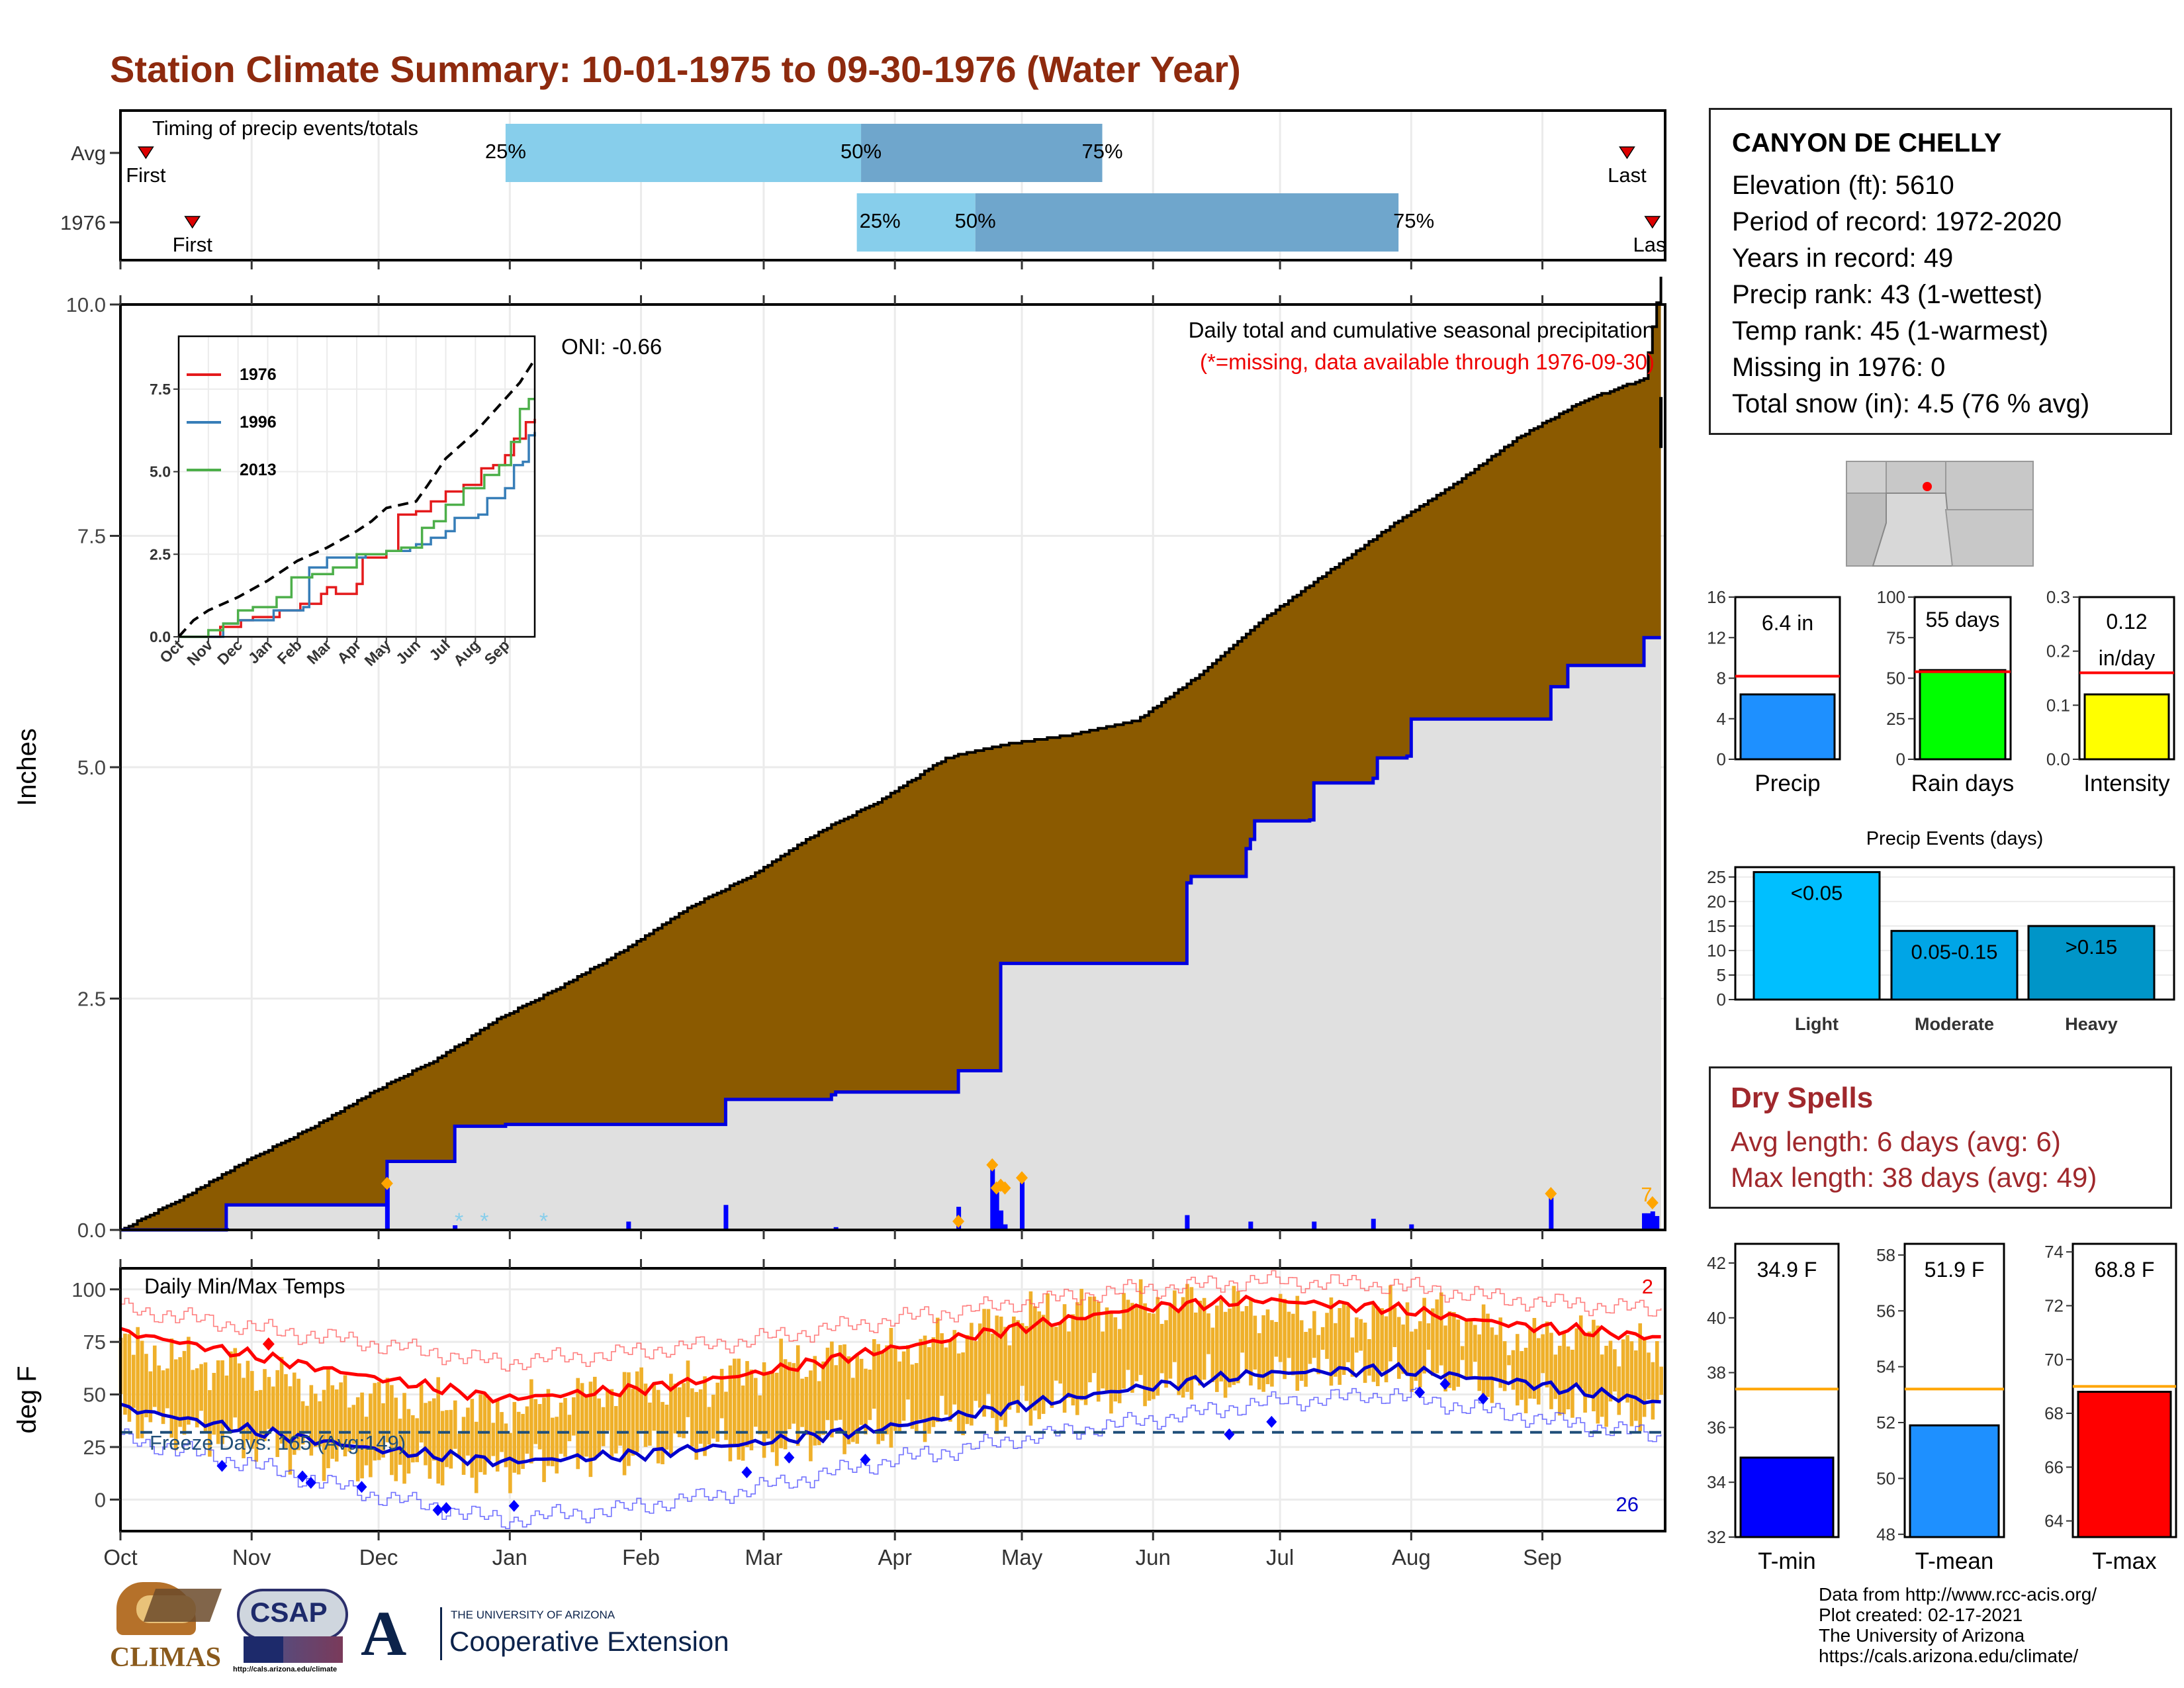  What do you see at coordinates (2058, 651) in the screenshot?
I see `intensity-y-tick-label: 0.2` at bounding box center [2058, 651].